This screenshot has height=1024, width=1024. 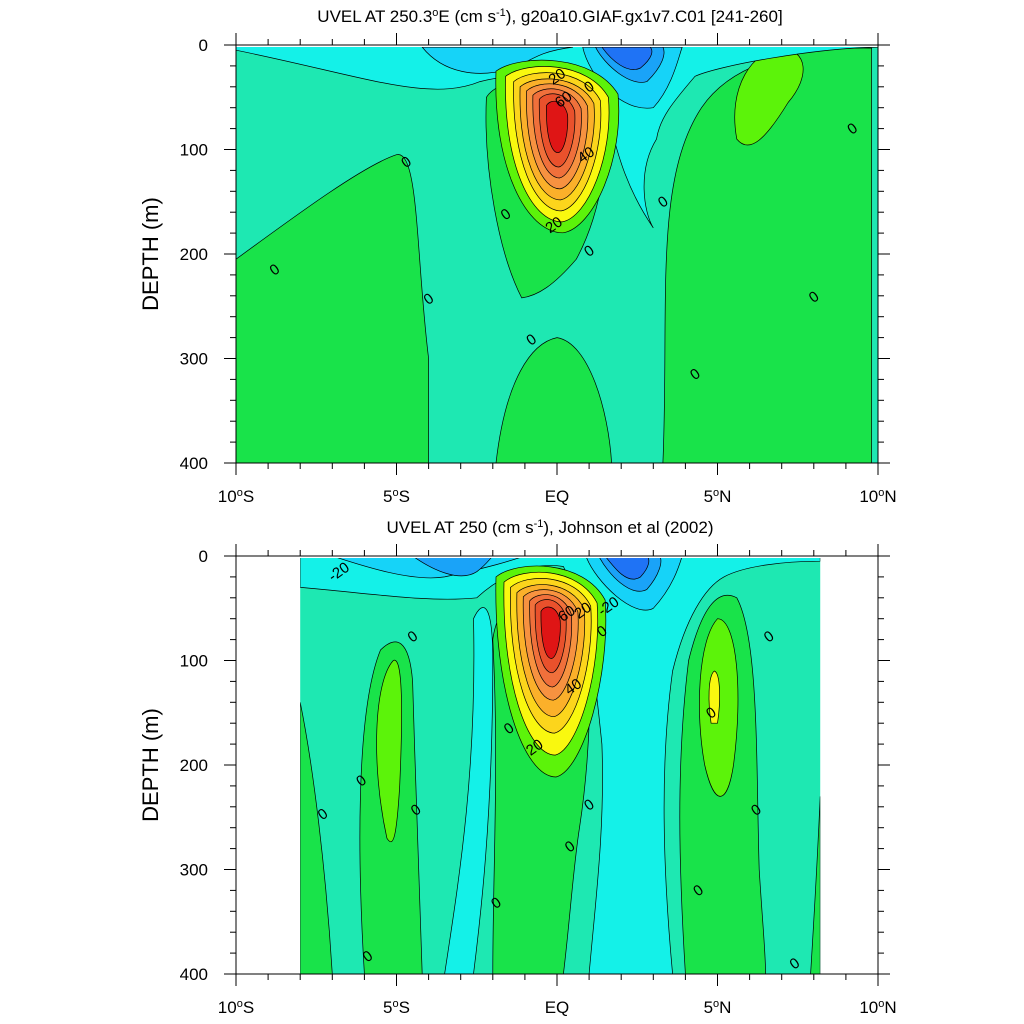 What do you see at coordinates (389, 751) in the screenshot?
I see `band-20-south` at bounding box center [389, 751].